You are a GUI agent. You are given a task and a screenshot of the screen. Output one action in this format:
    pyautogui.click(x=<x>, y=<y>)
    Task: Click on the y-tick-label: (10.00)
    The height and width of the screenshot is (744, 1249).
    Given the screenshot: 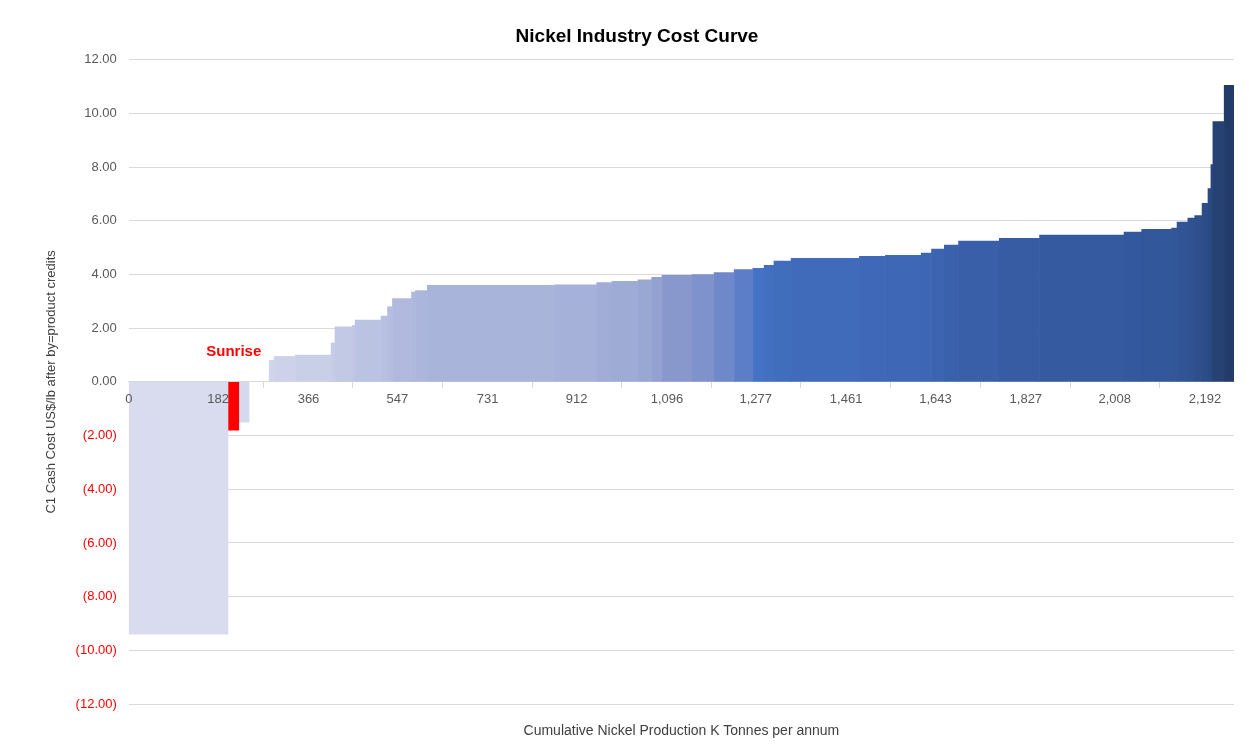 What is the action you would take?
    pyautogui.click(x=96, y=649)
    